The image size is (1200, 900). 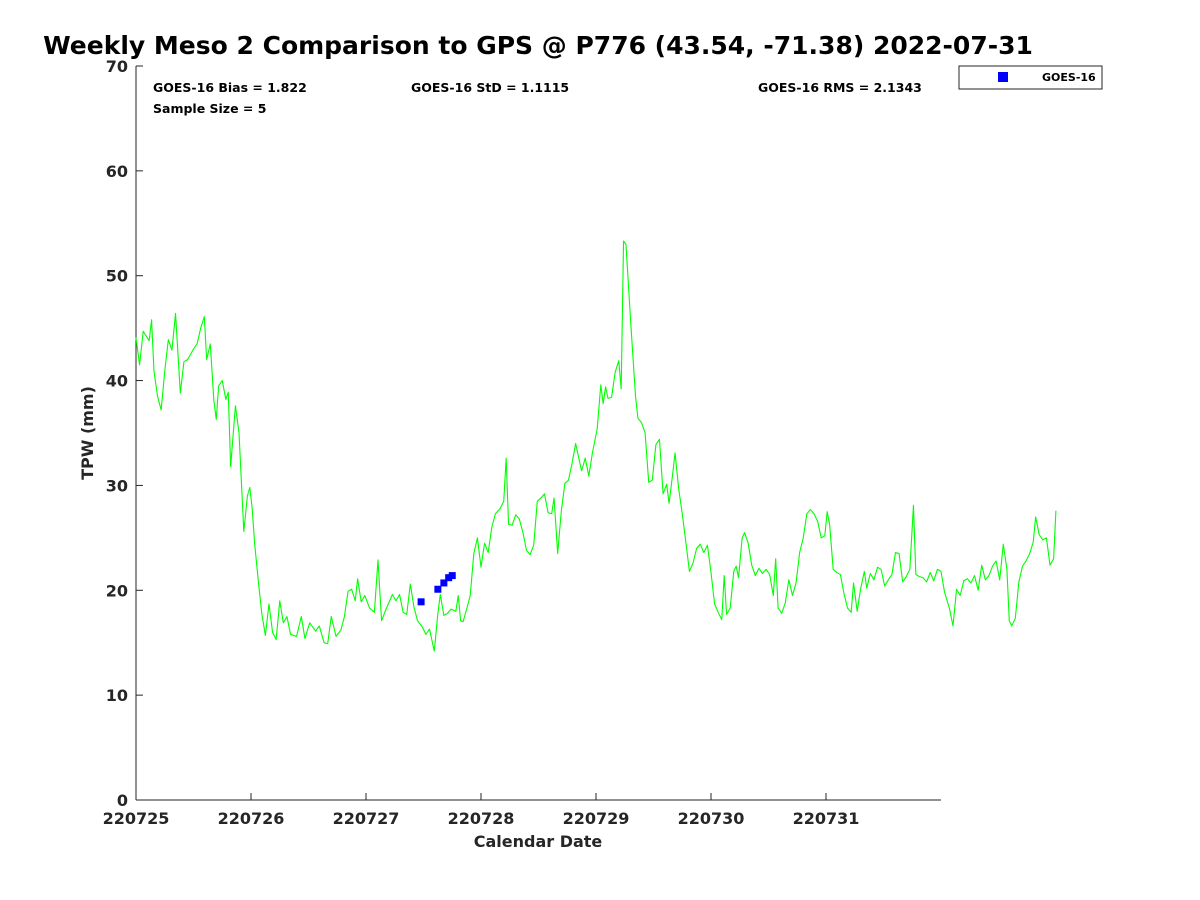 I want to click on x-tick-label: 220730, so click(x=711, y=818).